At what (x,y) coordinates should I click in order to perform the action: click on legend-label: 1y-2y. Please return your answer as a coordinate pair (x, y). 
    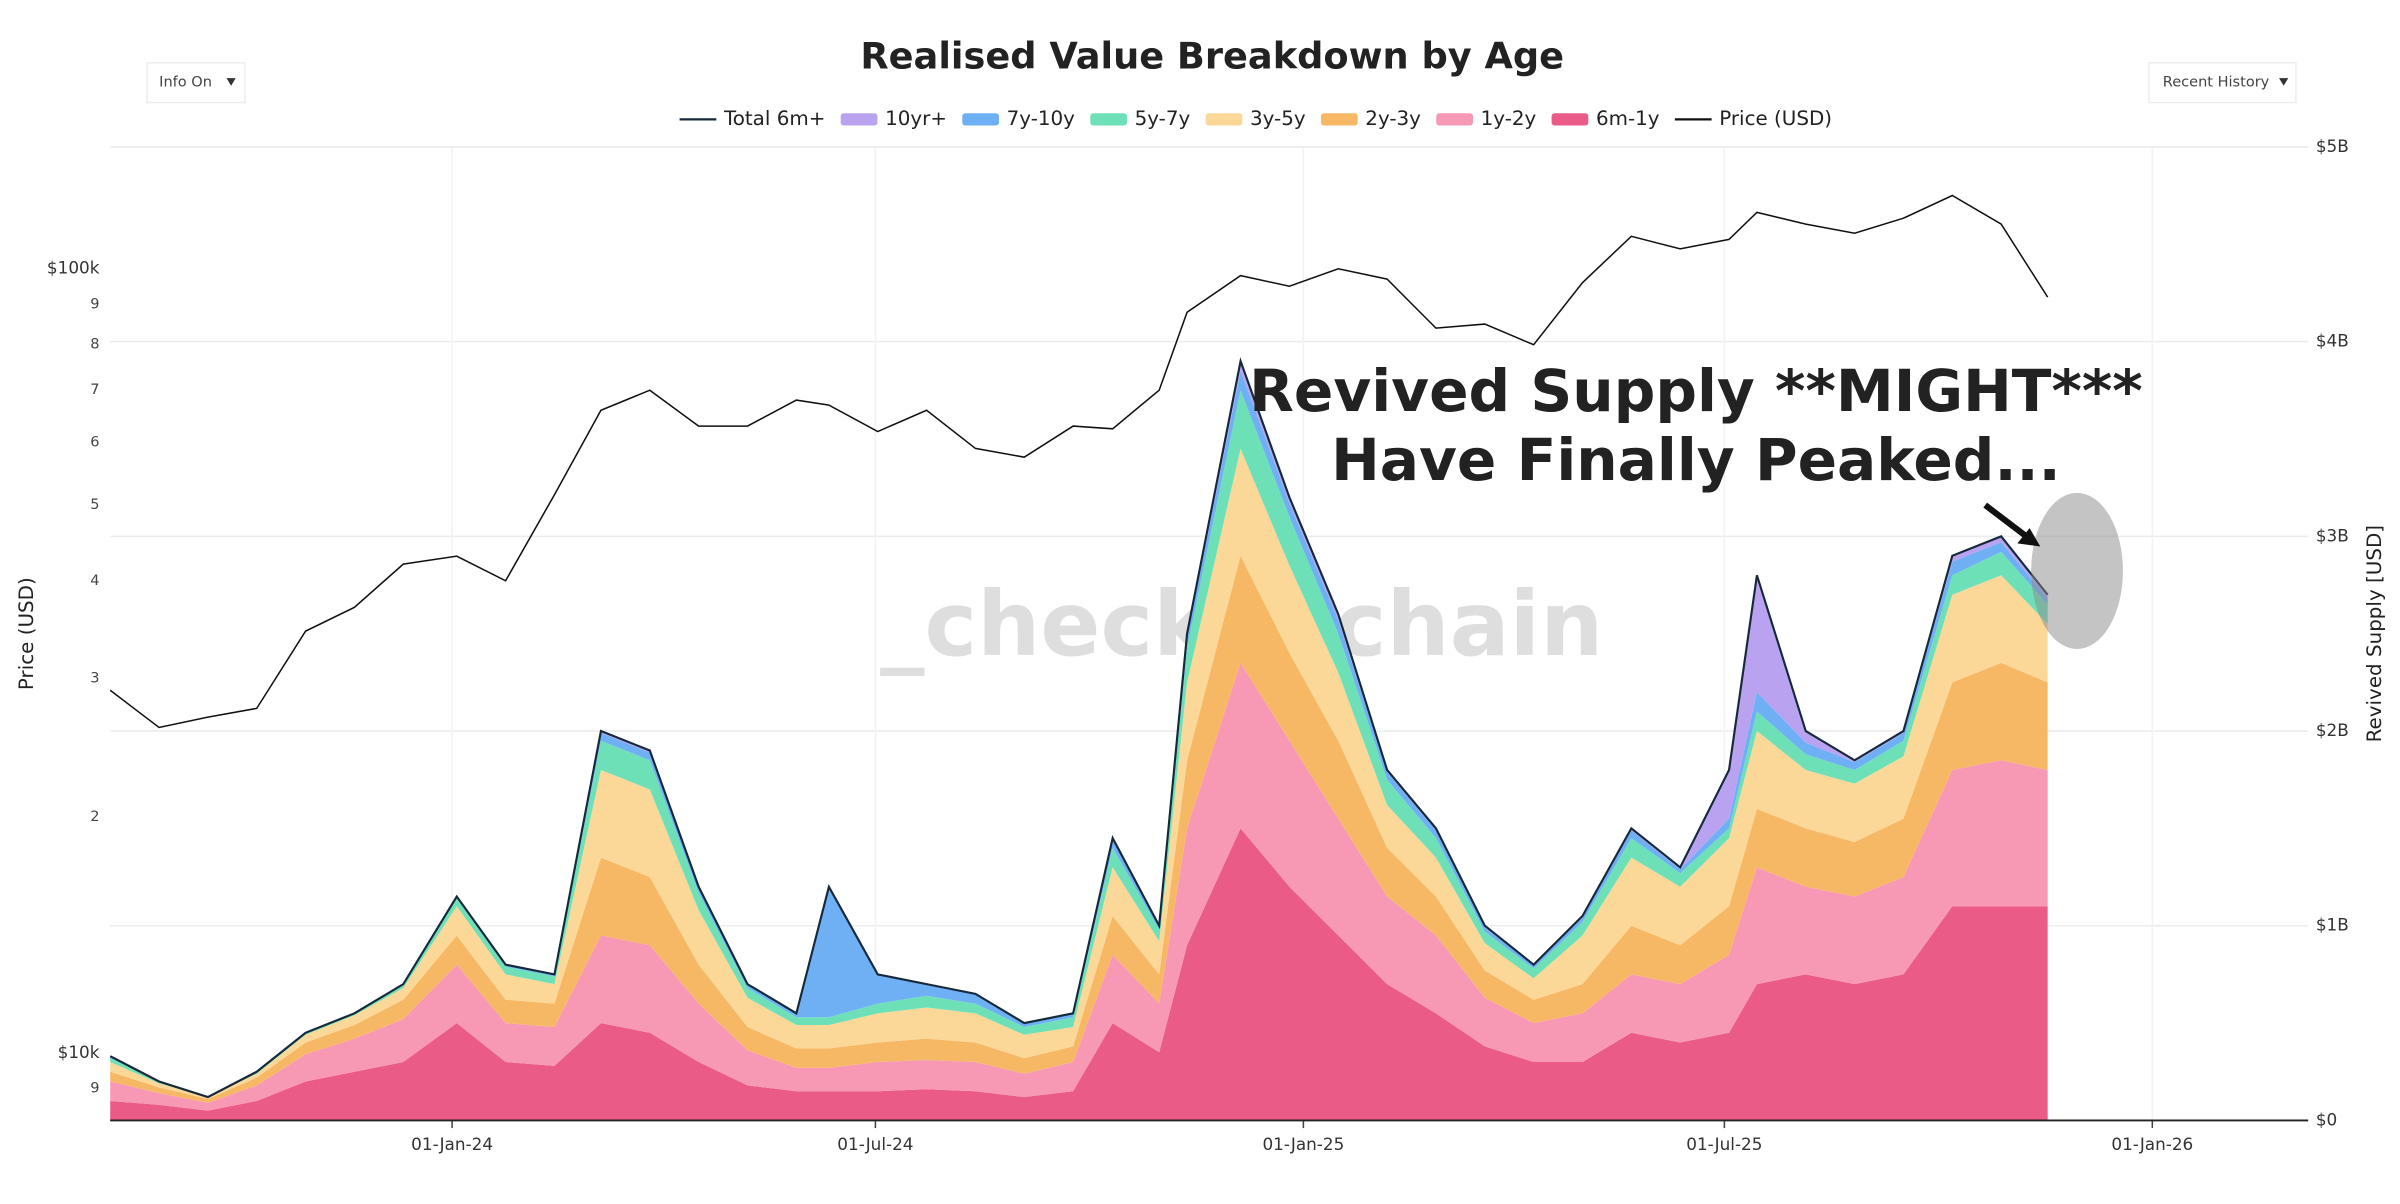
    Looking at the image, I should click on (1509, 118).